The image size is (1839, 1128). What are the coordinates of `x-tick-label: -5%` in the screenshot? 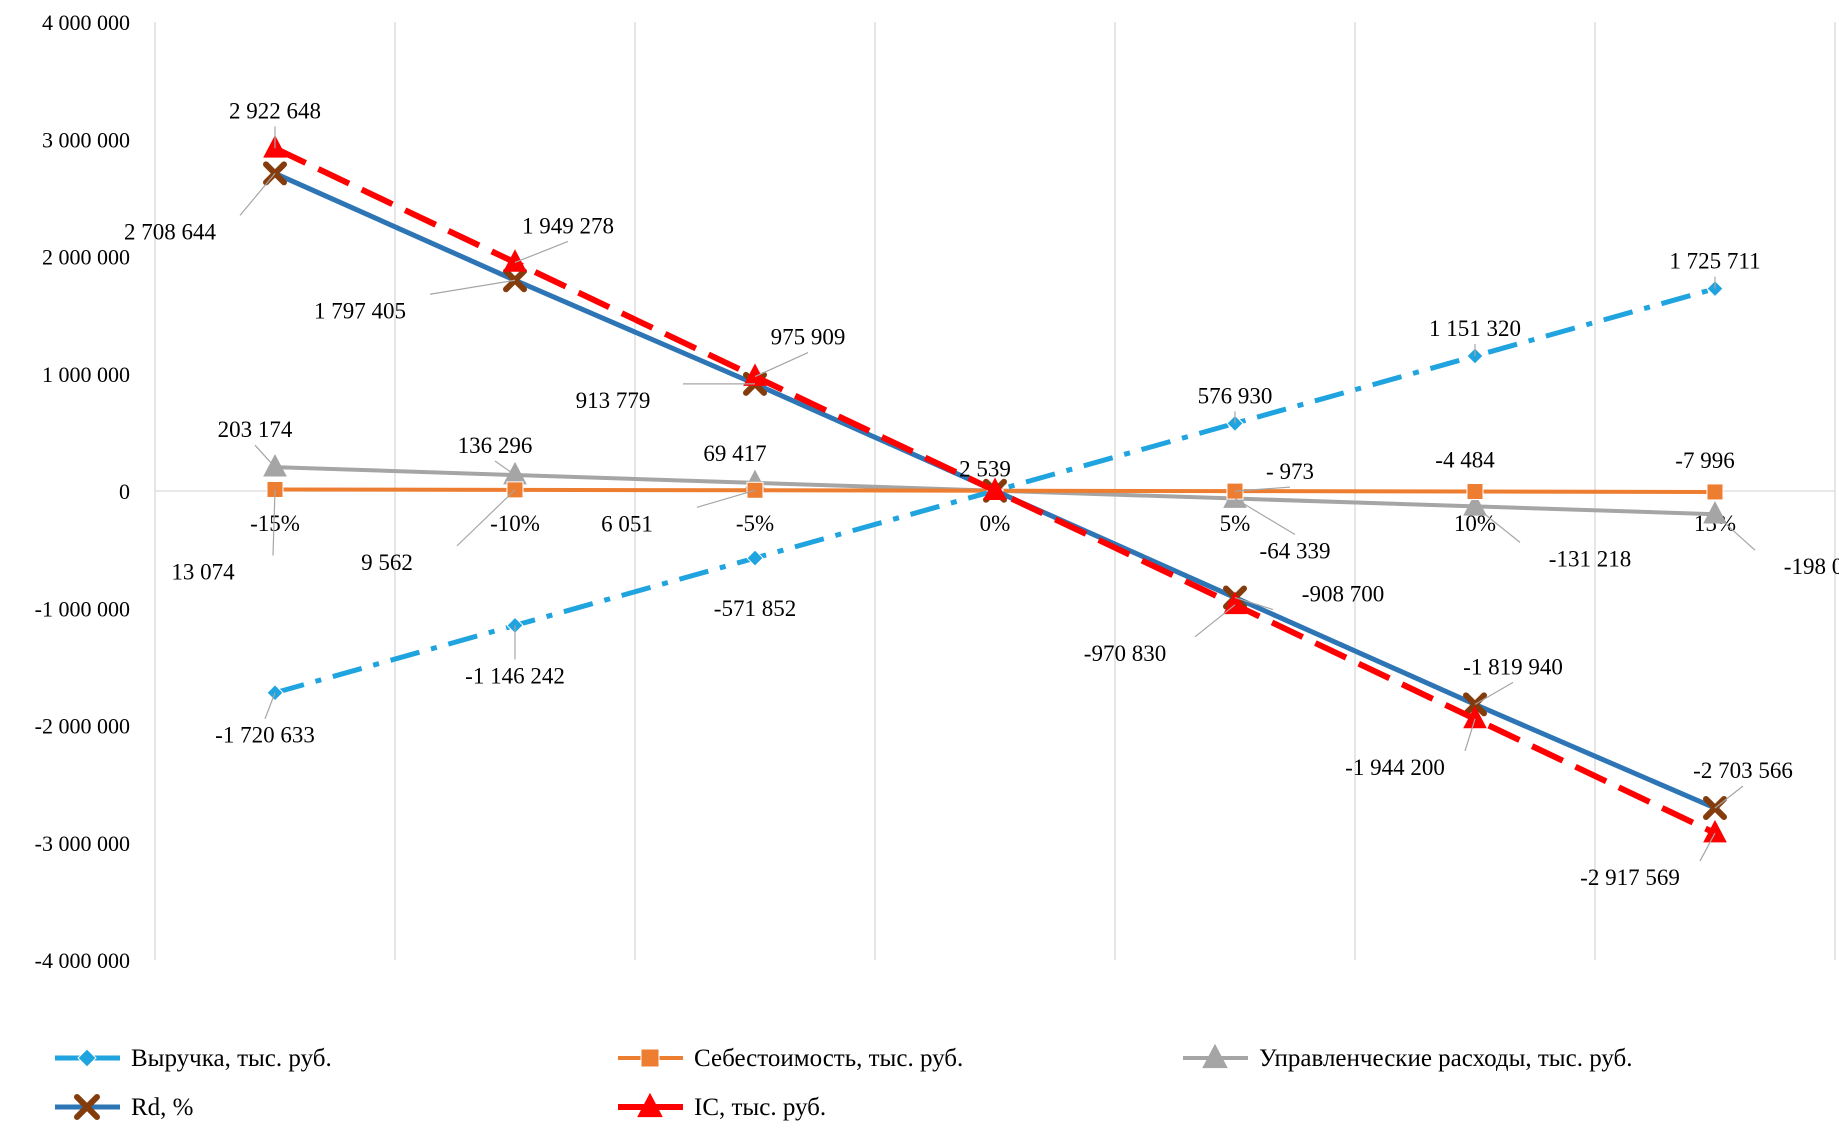 It's located at (755, 523).